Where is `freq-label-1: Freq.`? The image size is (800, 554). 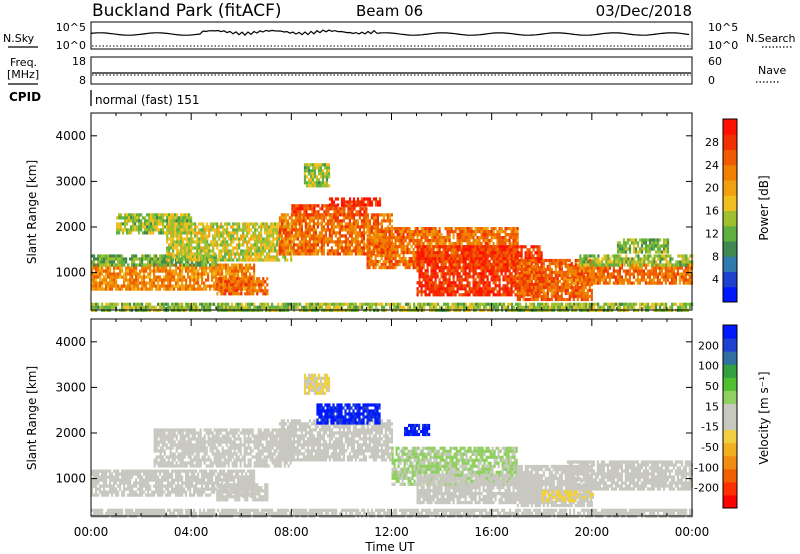 freq-label-1: Freq. is located at coordinates (23, 62).